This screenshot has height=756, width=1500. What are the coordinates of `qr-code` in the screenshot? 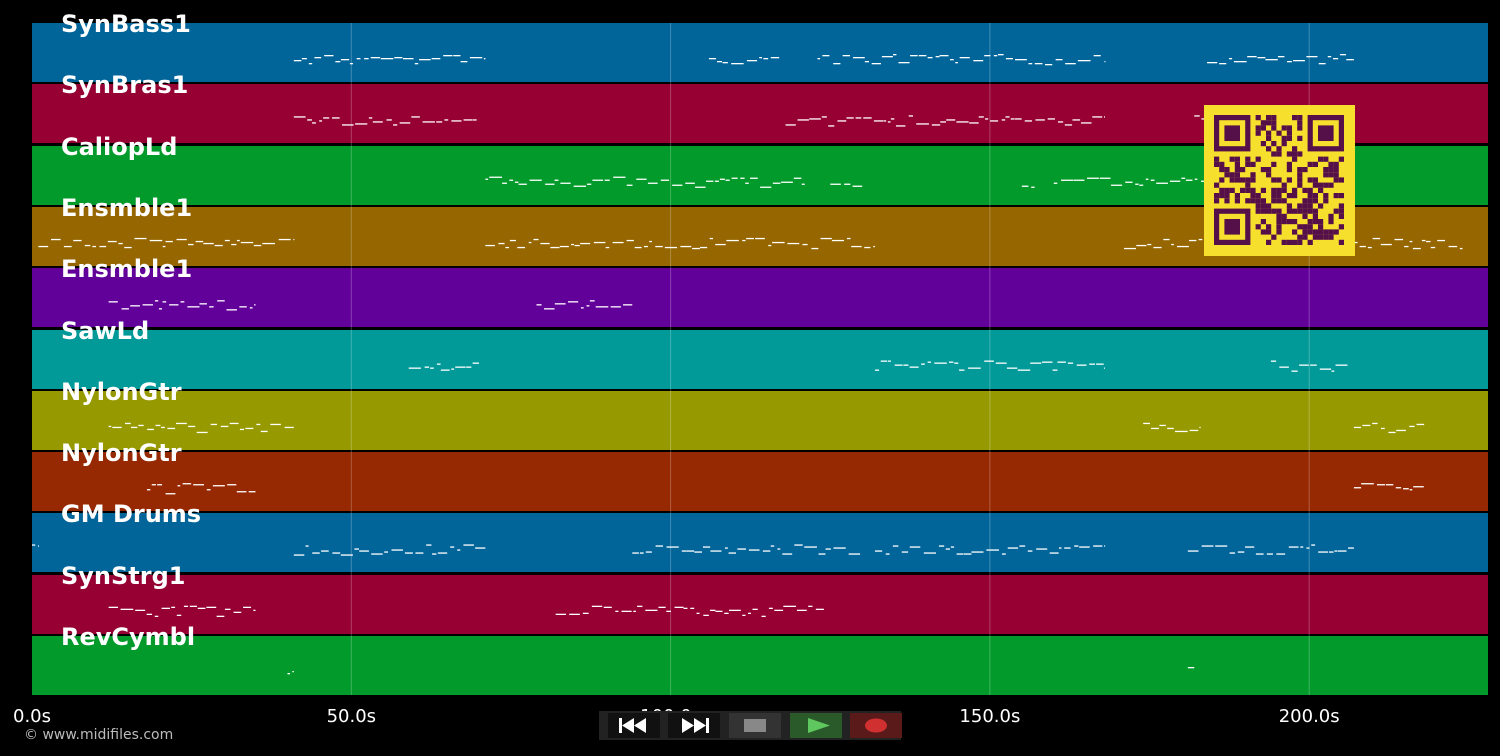 It's located at (1279, 180).